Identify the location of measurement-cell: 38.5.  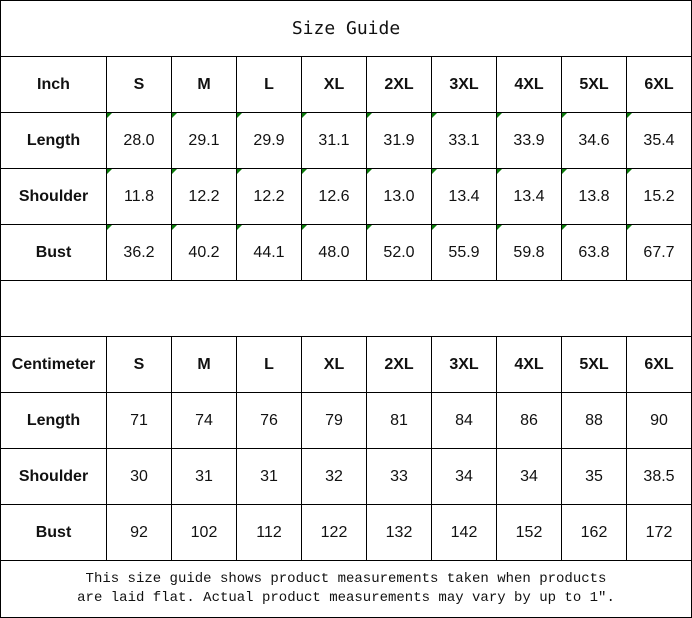
(659, 476).